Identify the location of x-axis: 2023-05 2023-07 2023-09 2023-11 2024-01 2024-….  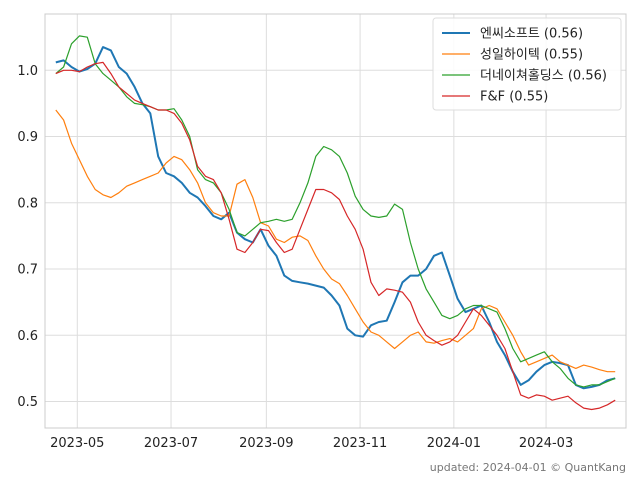
(311, 443).